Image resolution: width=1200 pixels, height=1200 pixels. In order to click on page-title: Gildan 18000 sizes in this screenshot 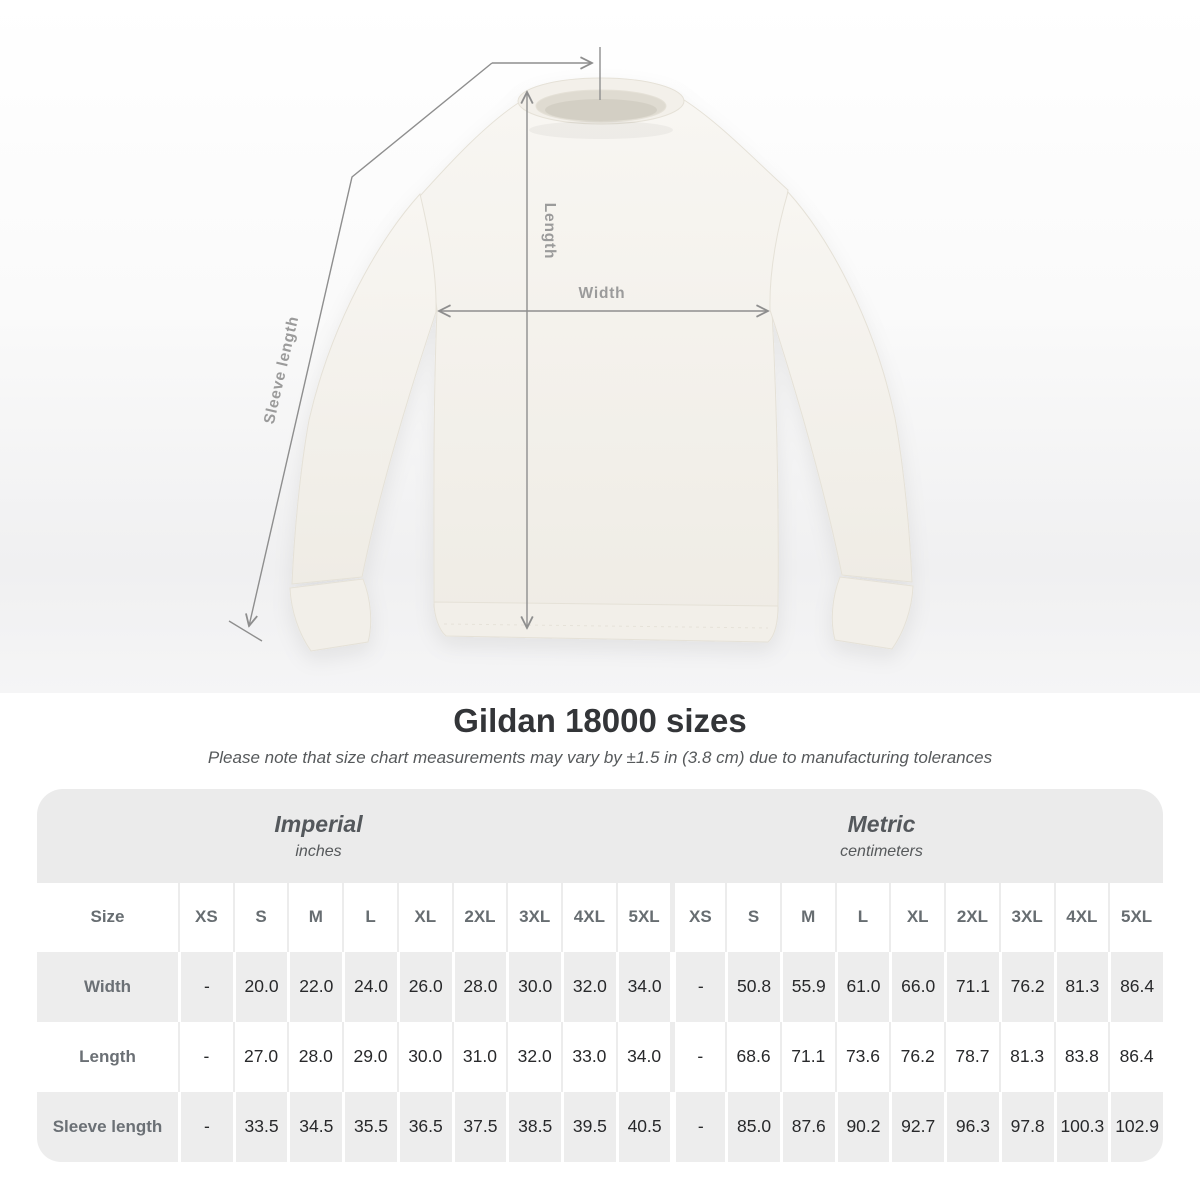, I will do `click(600, 720)`.